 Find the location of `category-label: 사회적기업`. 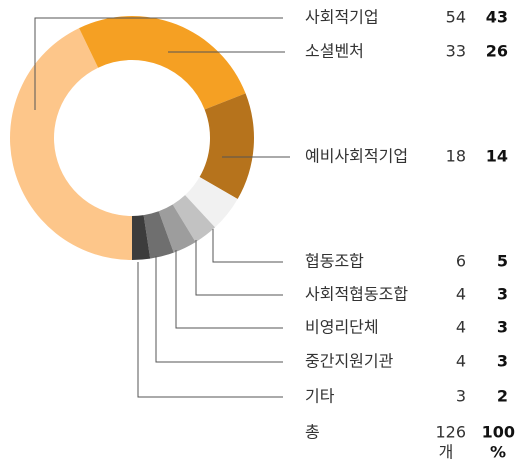

category-label: 사회적기업 is located at coordinates (342, 17).